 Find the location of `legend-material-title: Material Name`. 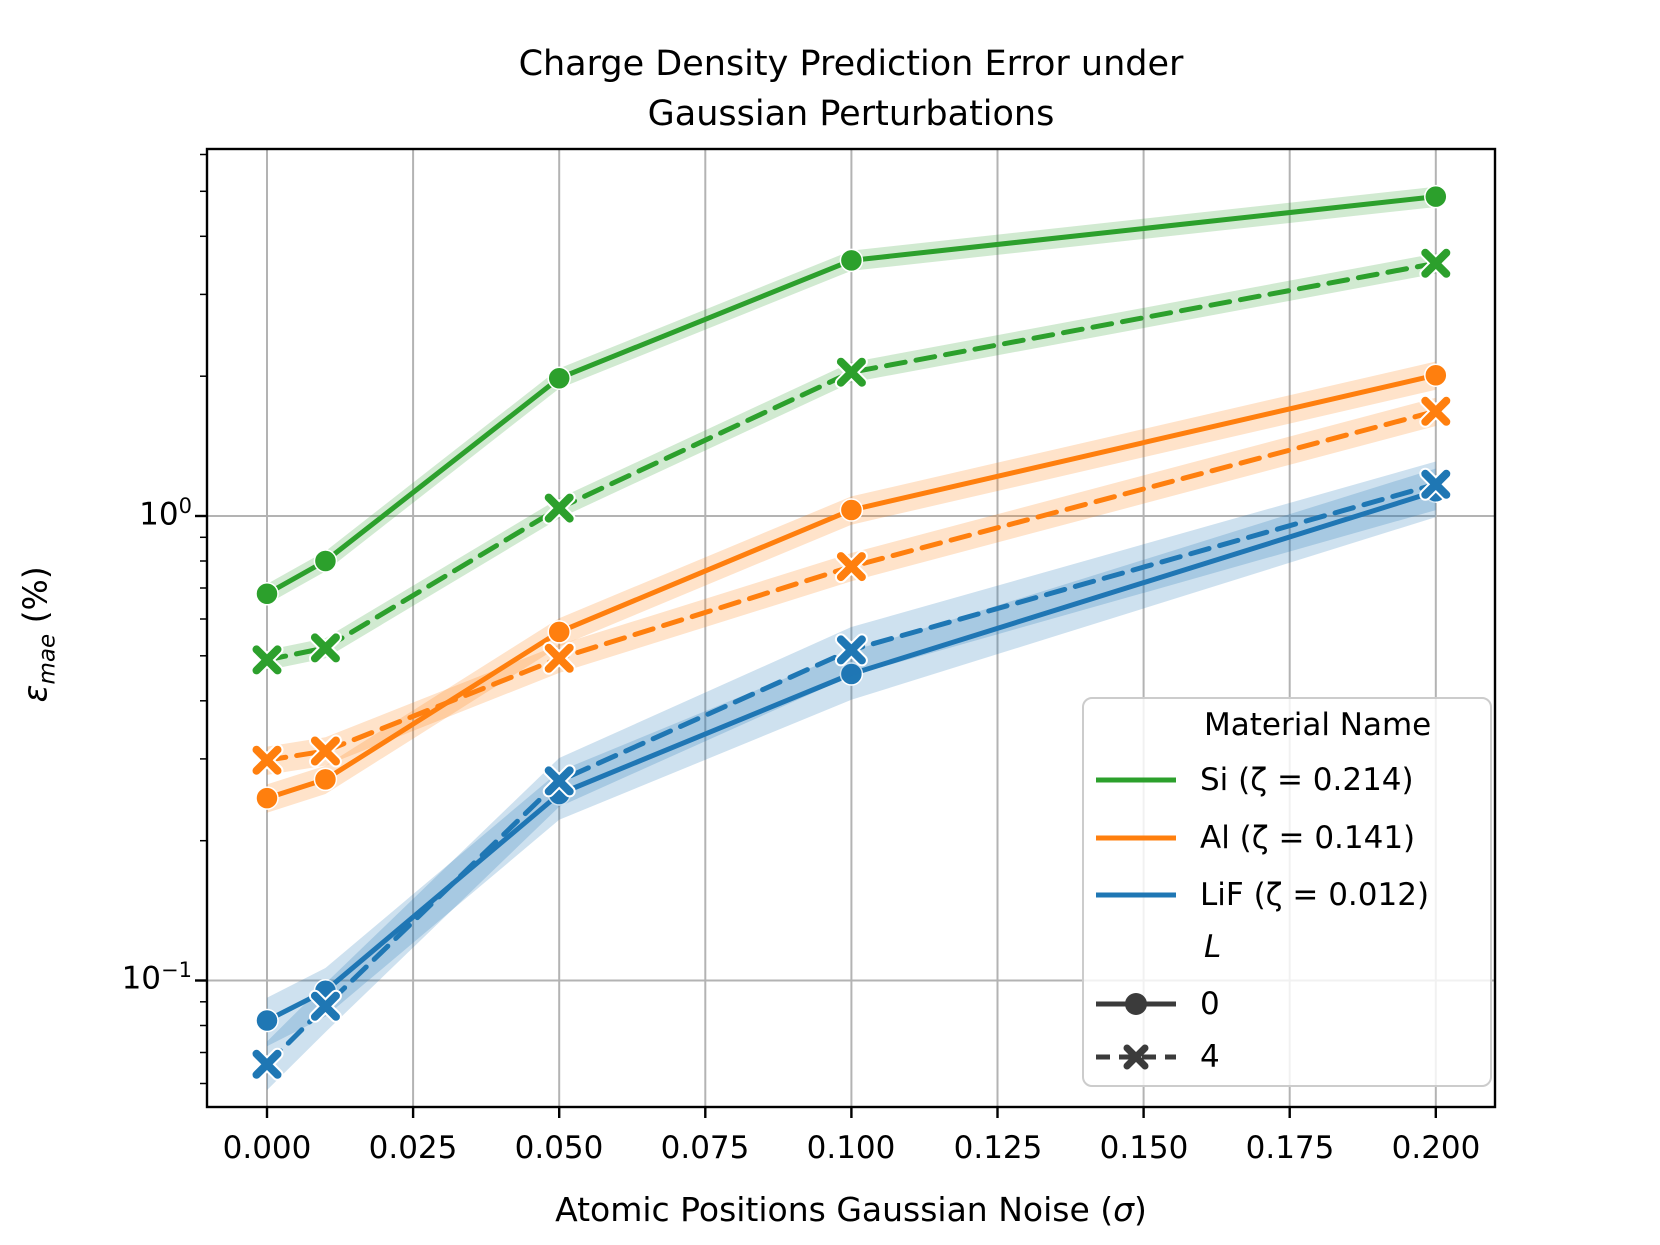

legend-material-title: Material Name is located at coordinates (1318, 725).